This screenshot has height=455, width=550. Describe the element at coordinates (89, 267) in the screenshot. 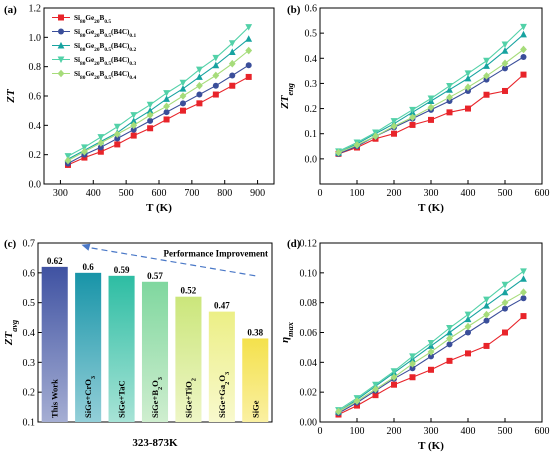

I see `bar-value-label: 0.6` at that location.